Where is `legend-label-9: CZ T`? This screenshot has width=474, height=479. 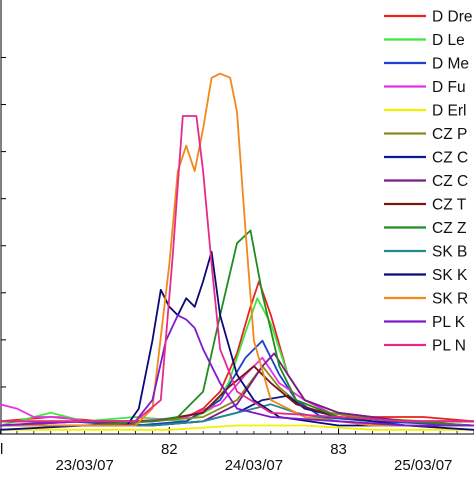
legend-label-9: CZ T is located at coordinates (449, 205).